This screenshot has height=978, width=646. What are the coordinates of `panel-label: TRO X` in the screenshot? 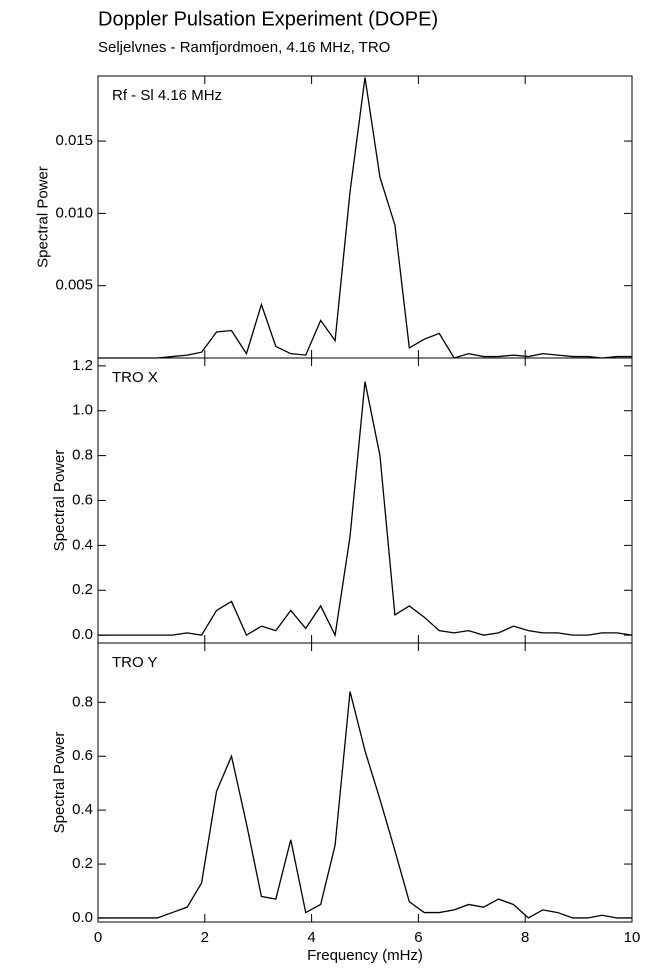 It's located at (135, 377).